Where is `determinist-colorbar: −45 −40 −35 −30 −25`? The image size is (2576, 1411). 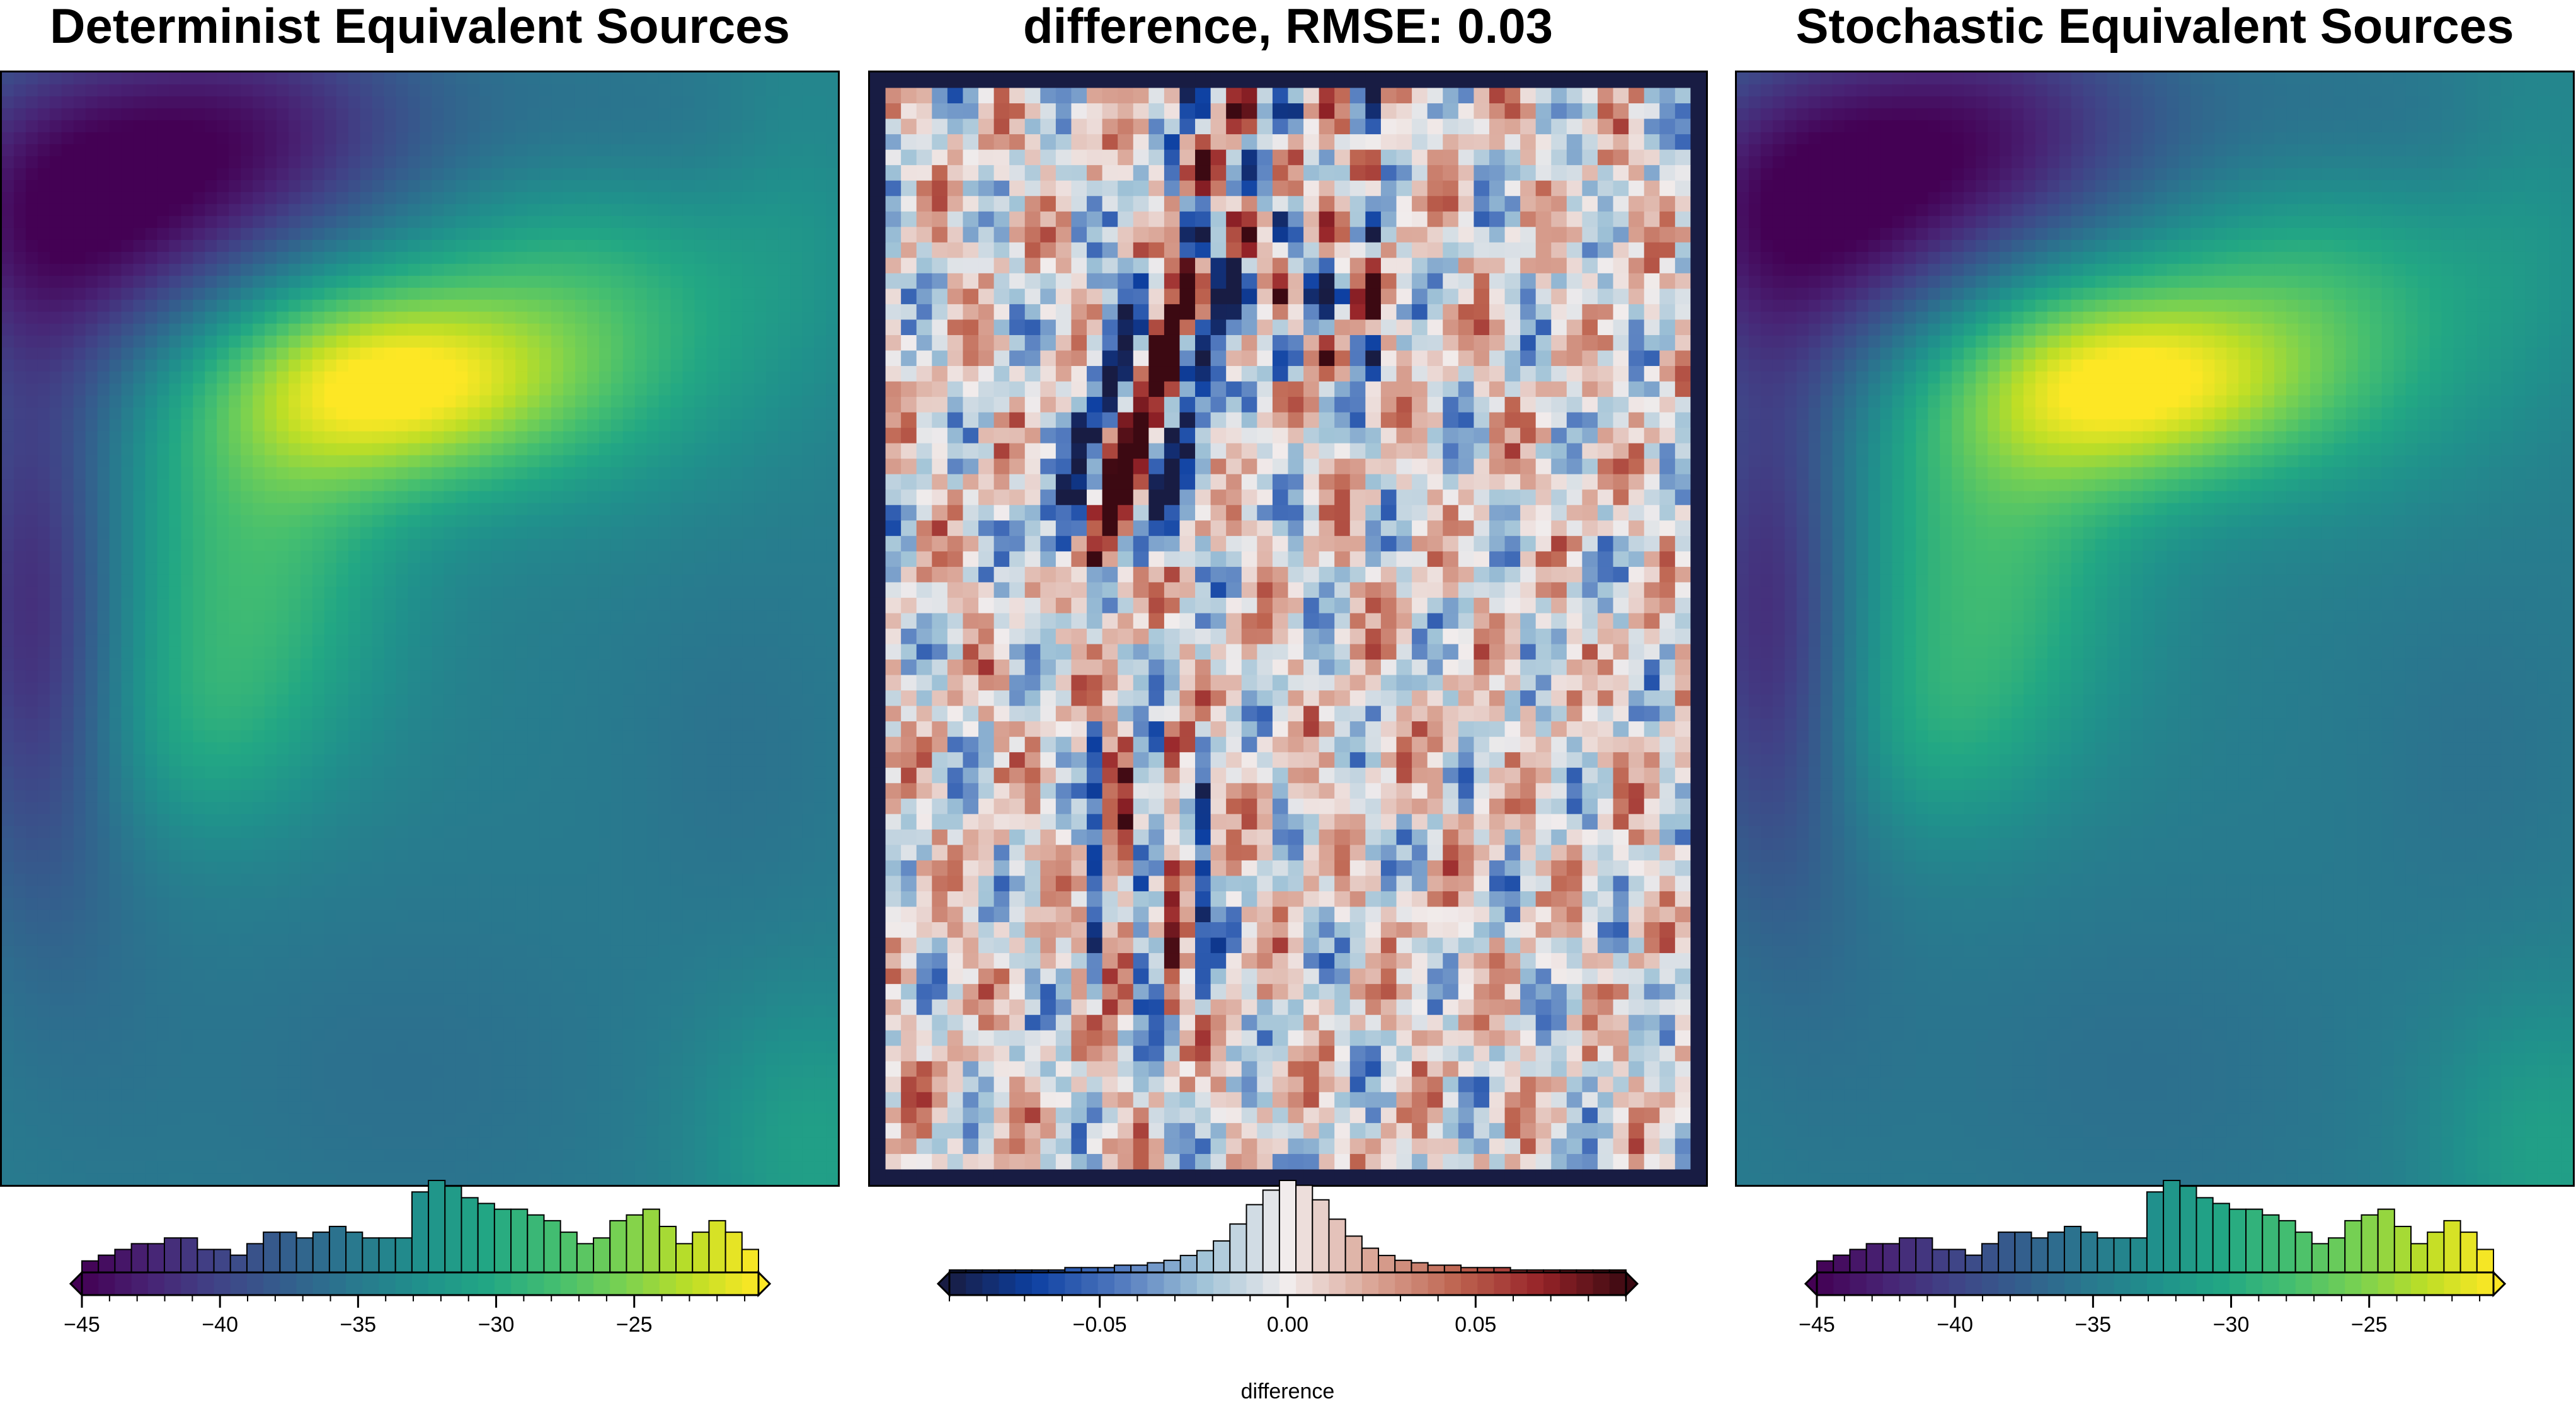 determinist-colorbar: −45 −40 −35 −30 −25 is located at coordinates (418, 1296).